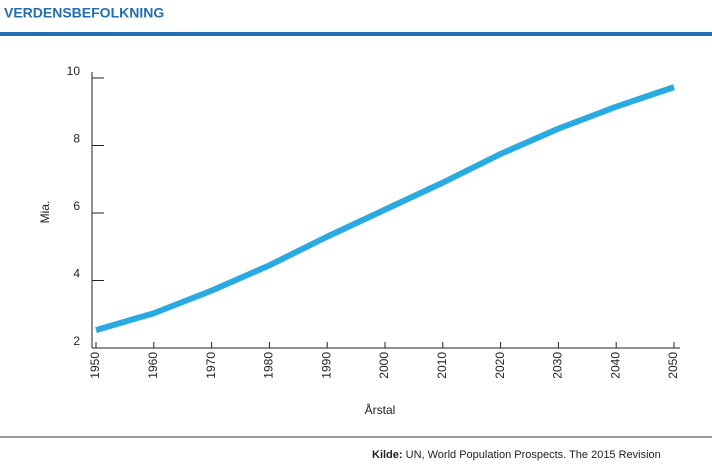 This screenshot has height=464, width=712. I want to click on chart-title: VERDENSBEFOLKNING, so click(84, 13).